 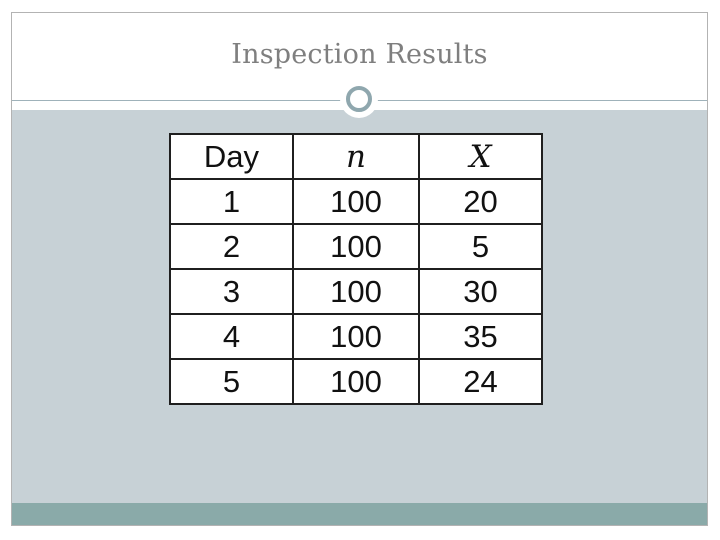 What do you see at coordinates (231, 381) in the screenshot?
I see `cell-day: 5` at bounding box center [231, 381].